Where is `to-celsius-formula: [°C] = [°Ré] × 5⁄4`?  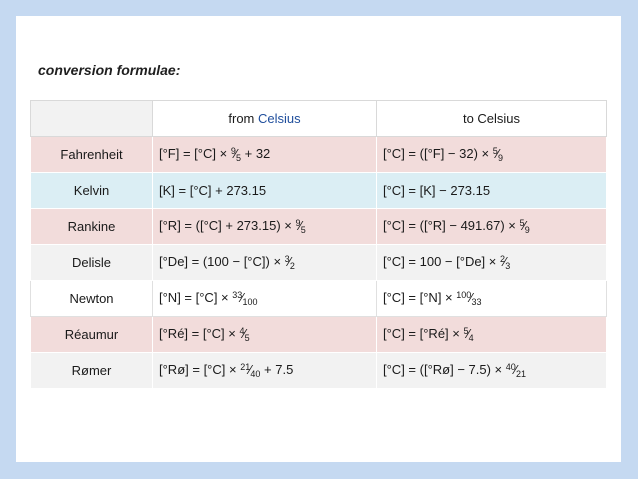 to-celsius-formula: [°C] = [°Ré] × 5⁄4 is located at coordinates (491, 334).